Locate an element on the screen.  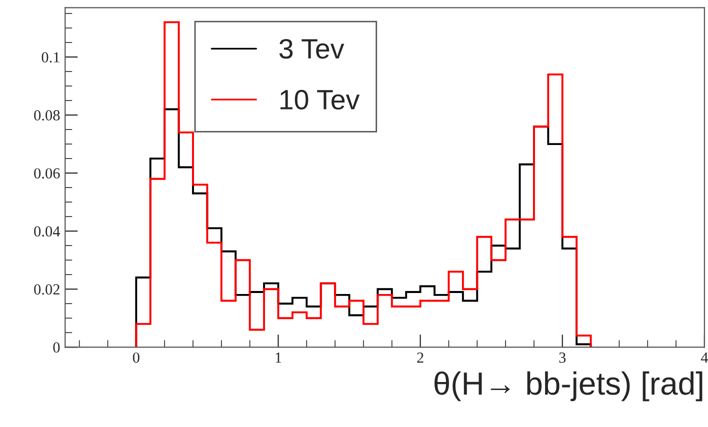
y-tick-label: 0 is located at coordinates (56, 347).